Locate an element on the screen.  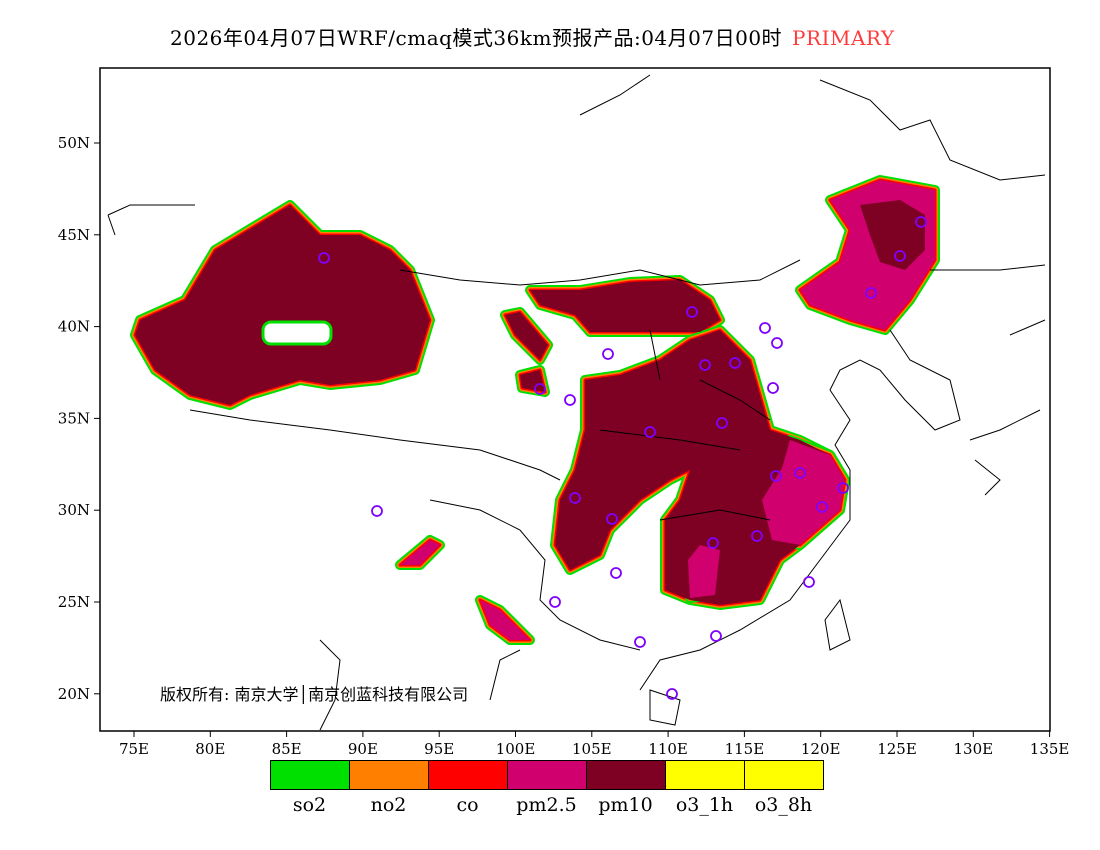
legend-label: o3_1h is located at coordinates (704, 805).